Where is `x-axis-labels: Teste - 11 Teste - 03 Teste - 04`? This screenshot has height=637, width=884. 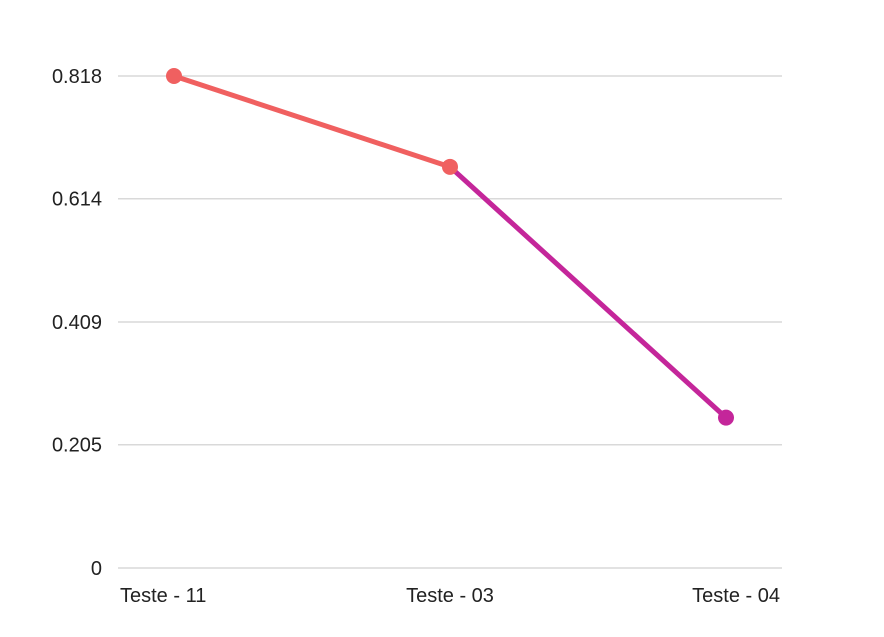
x-axis-labels: Teste - 11 Teste - 03 Teste - 04 is located at coordinates (450, 596).